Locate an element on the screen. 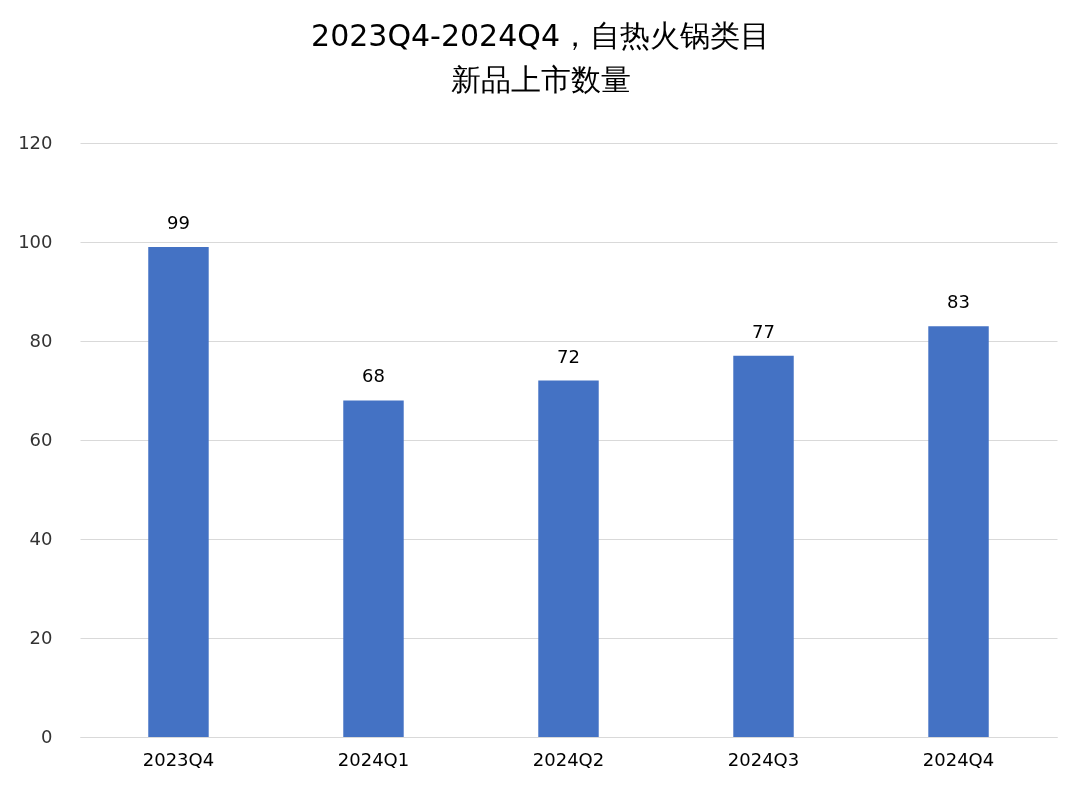 The width and height of the screenshot is (1080, 795). chart-subtitle: 新品上市数量 is located at coordinates (540, 79).